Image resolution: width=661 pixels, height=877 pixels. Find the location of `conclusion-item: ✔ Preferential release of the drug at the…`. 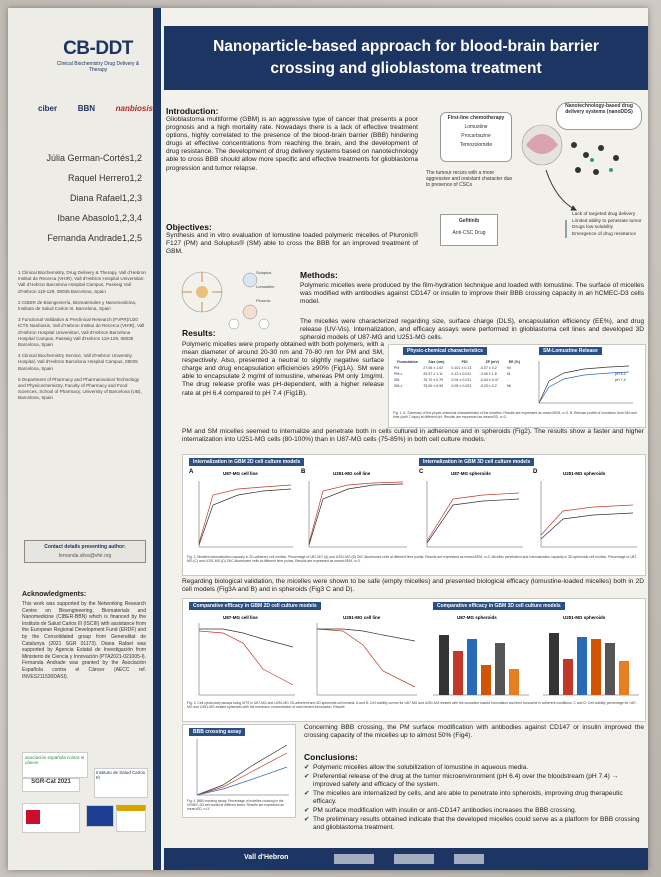

conclusion-item: ✔ Preferential release of the drug at the… is located at coordinates (474, 781).